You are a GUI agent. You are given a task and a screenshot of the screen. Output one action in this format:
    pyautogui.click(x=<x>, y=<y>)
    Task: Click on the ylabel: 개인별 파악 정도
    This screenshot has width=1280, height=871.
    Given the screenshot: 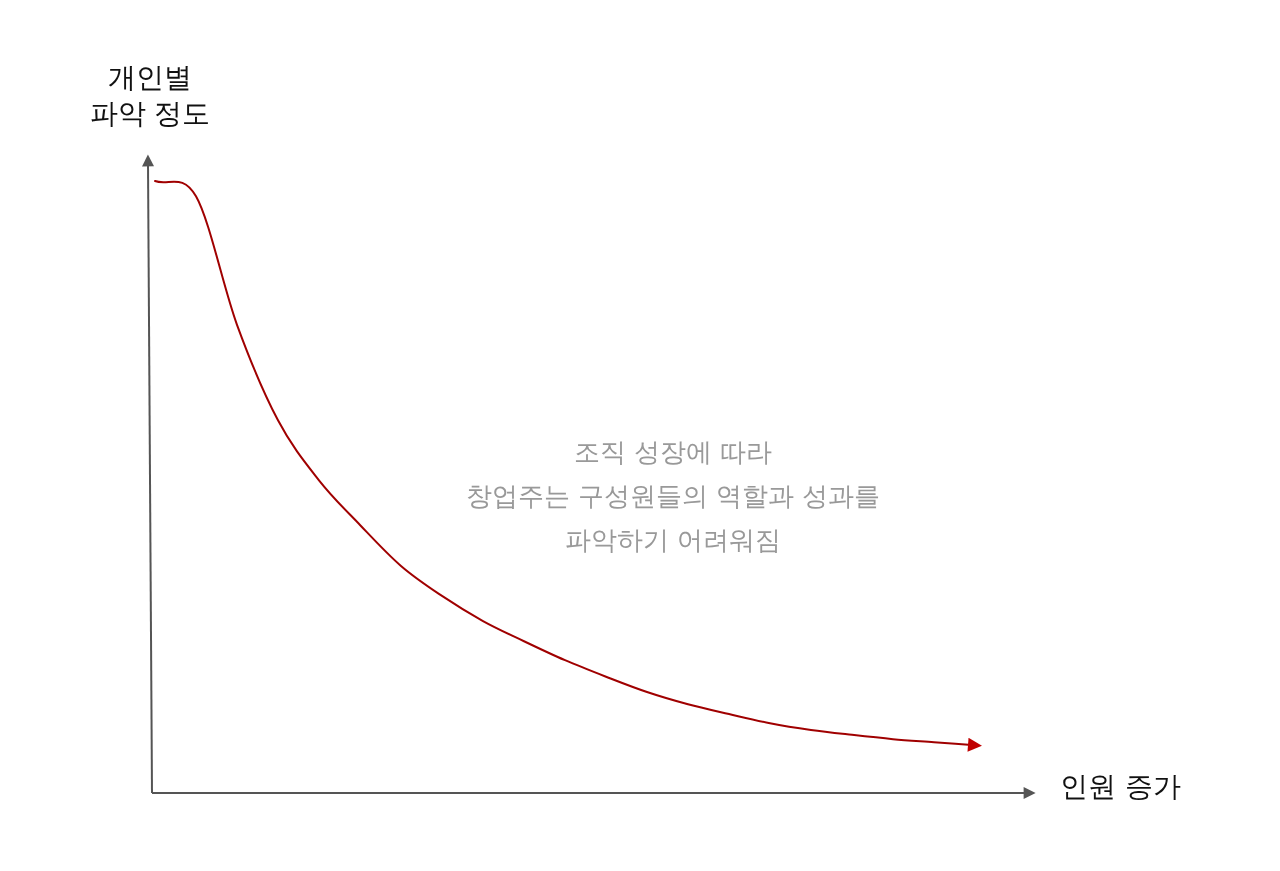 What is the action you would take?
    pyautogui.click(x=150, y=96)
    